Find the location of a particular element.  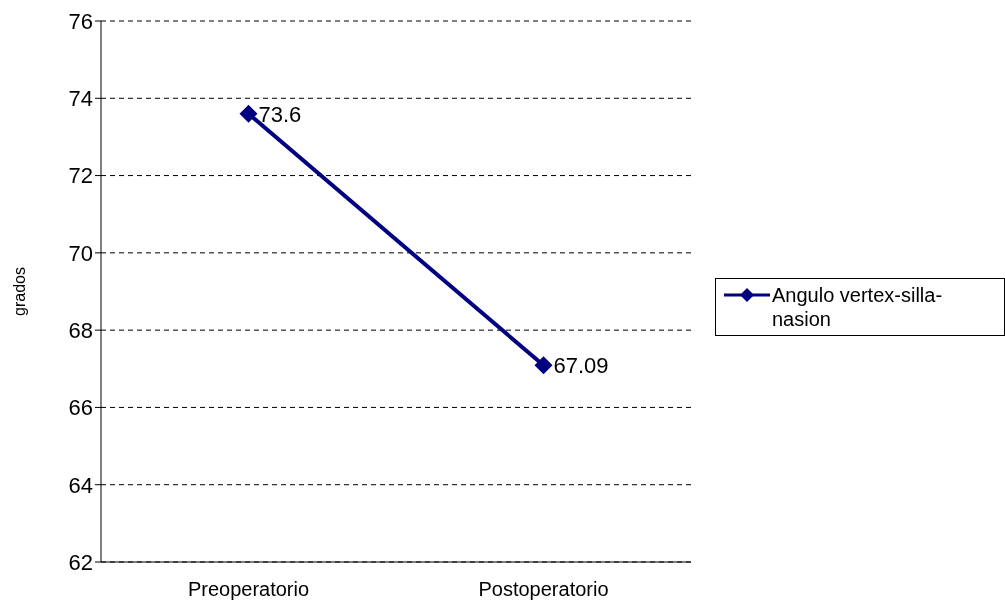

x-tick-label: Postoperatorio is located at coordinates (543, 589).